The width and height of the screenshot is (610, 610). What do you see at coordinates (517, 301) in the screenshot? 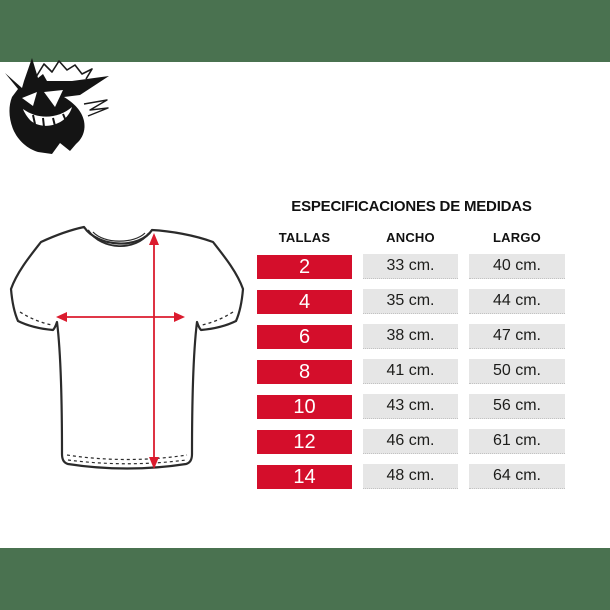
I see `largo-cell: 44 cm.` at bounding box center [517, 301].